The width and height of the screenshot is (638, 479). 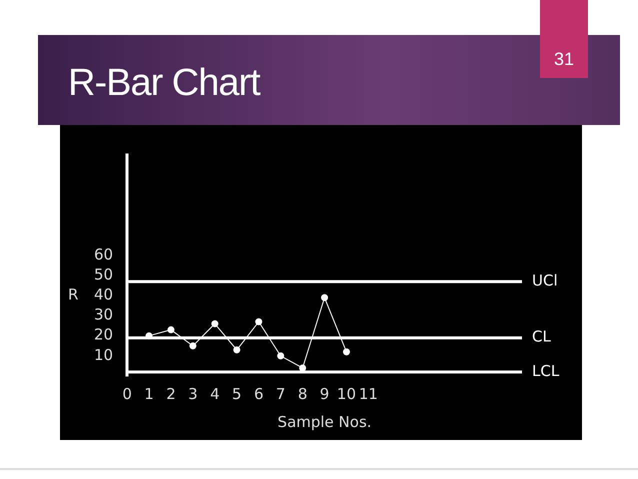 What do you see at coordinates (281, 393) in the screenshot?
I see `x-tick-label: 7` at bounding box center [281, 393].